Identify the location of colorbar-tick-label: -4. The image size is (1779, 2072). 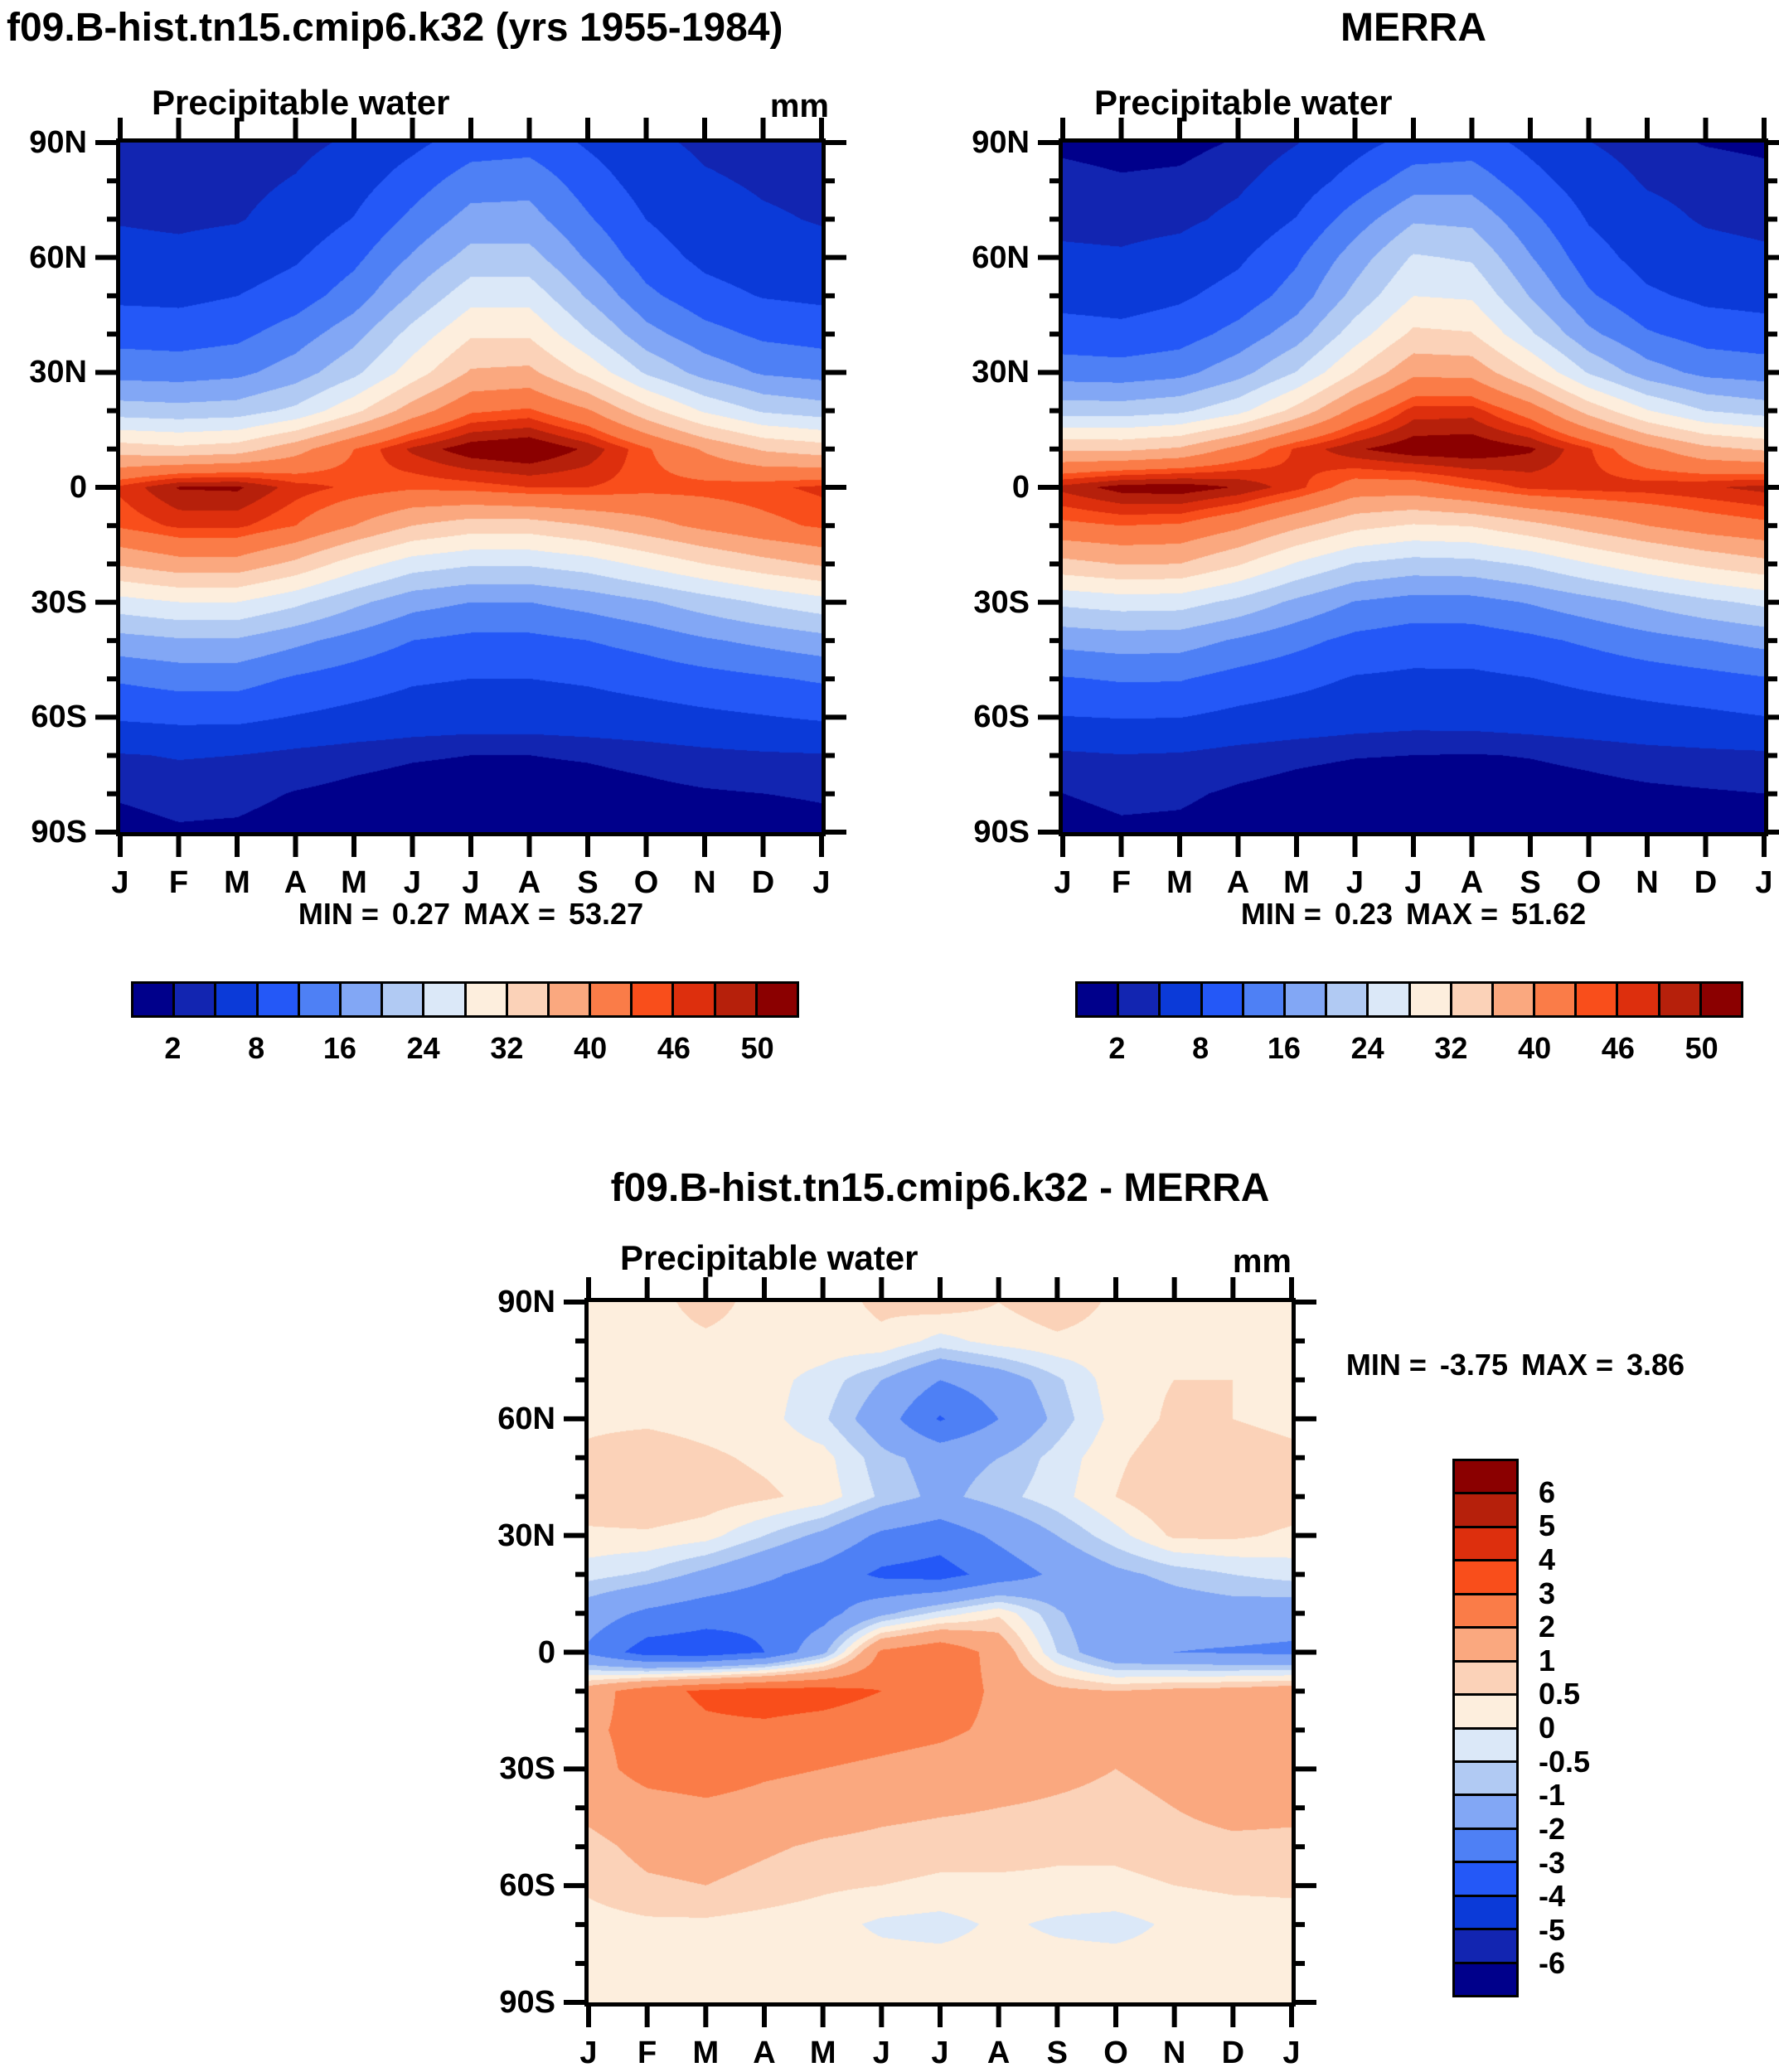
(1552, 1896).